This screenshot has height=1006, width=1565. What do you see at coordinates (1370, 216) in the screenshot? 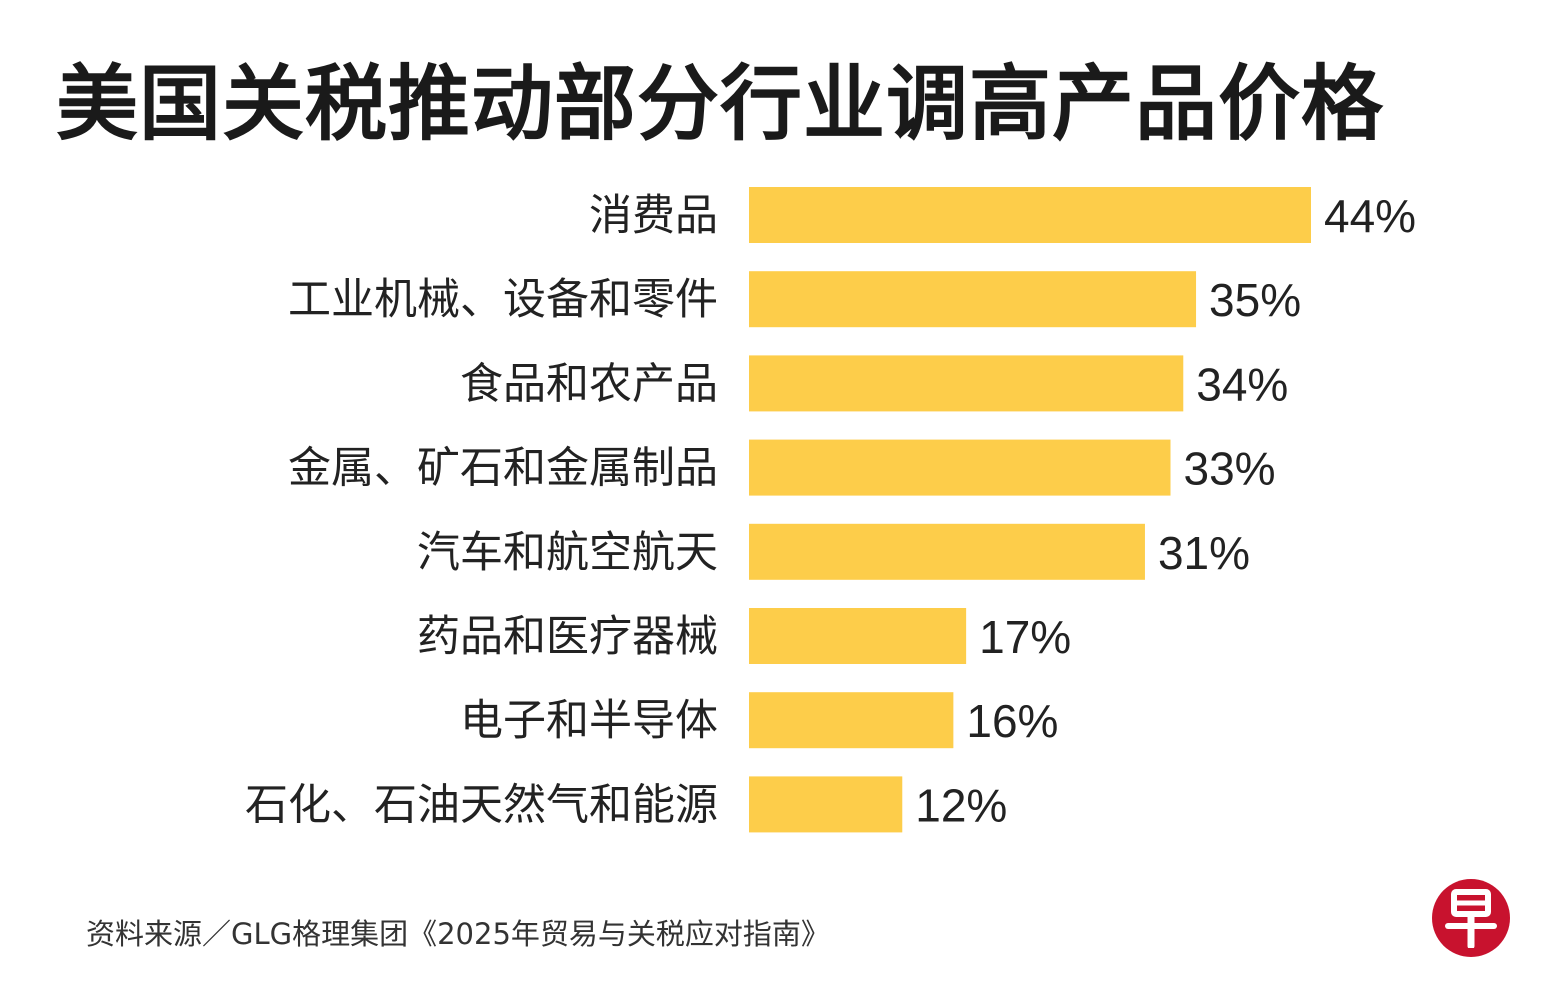
I see `value-label: 44%` at bounding box center [1370, 216].